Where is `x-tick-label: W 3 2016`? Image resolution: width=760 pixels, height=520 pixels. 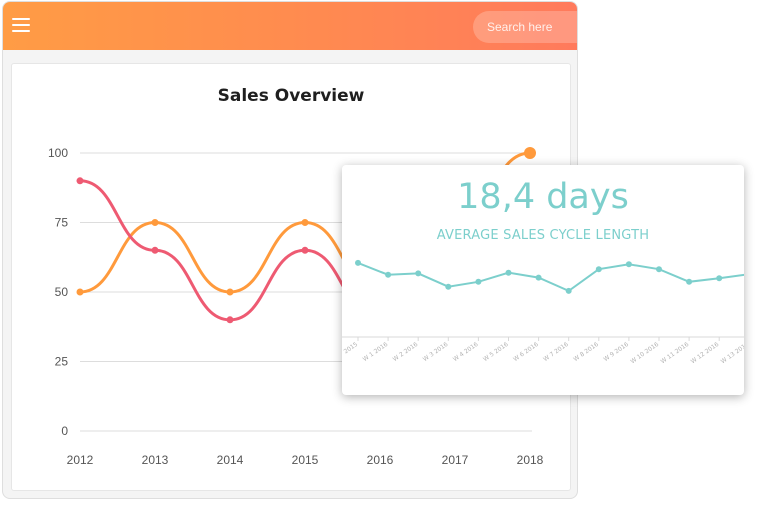
x-tick-label: W 3 2016 is located at coordinates (436, 352).